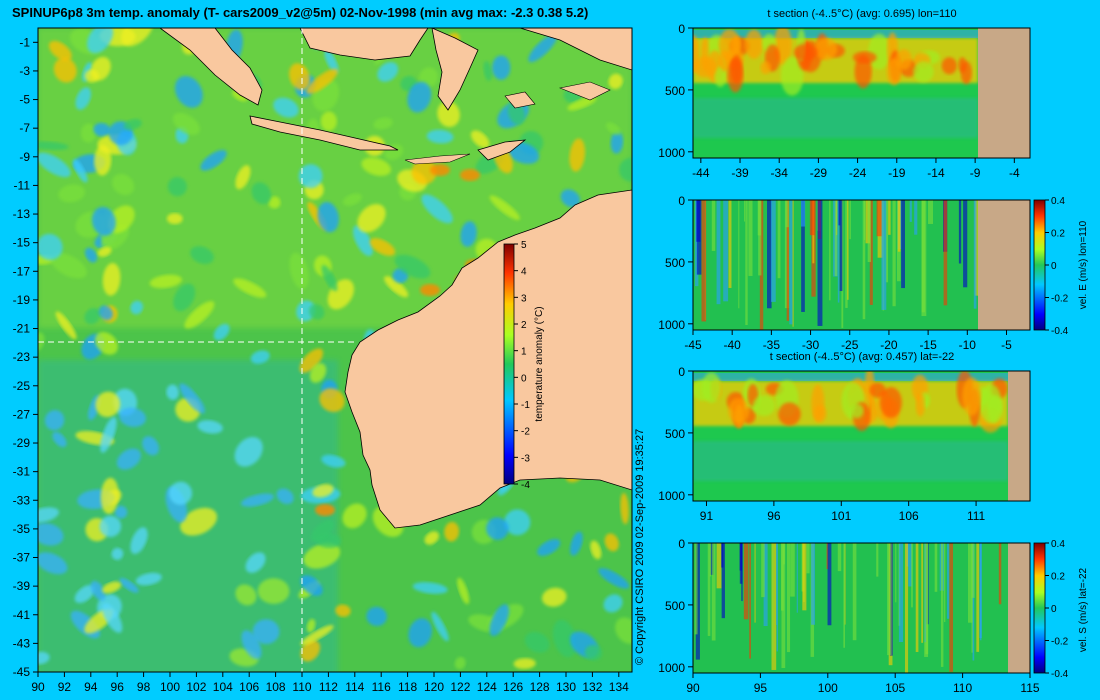  Describe the element at coordinates (707, 516) in the screenshot. I see `section-x-tick: 91` at that location.